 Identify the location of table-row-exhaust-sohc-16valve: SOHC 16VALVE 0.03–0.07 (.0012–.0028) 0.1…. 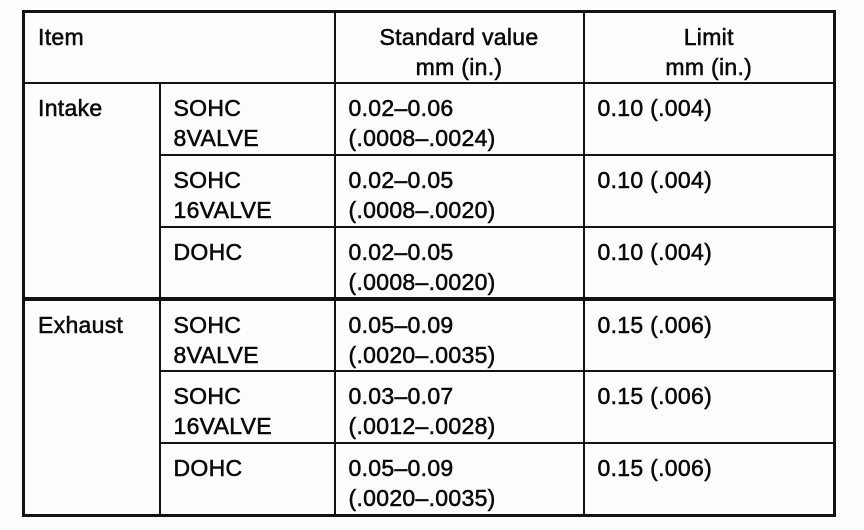
(430, 407).